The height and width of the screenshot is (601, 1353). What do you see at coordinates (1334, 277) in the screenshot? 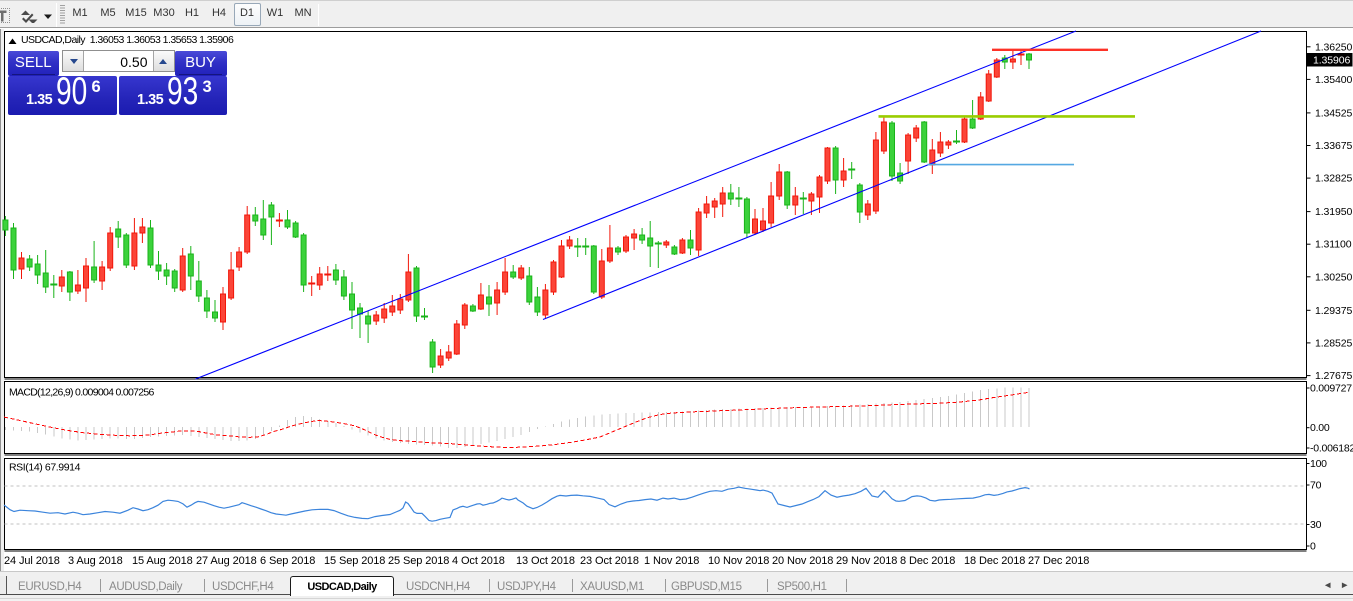
I see `svg-text: 1.30250` at bounding box center [1334, 277].